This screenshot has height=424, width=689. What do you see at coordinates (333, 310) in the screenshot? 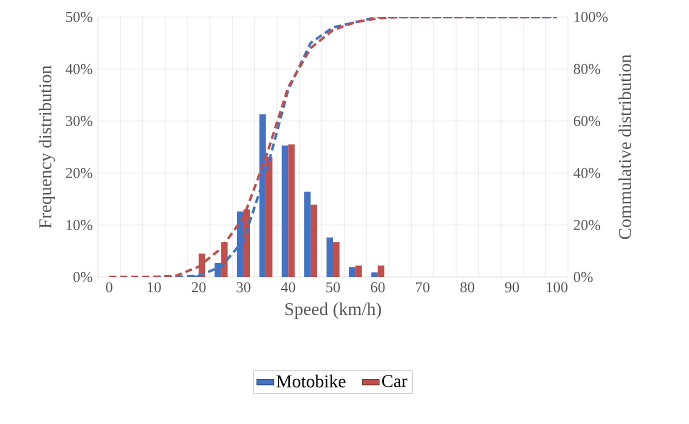
I see `x-axis-title: Speed (km/h)` at bounding box center [333, 310].